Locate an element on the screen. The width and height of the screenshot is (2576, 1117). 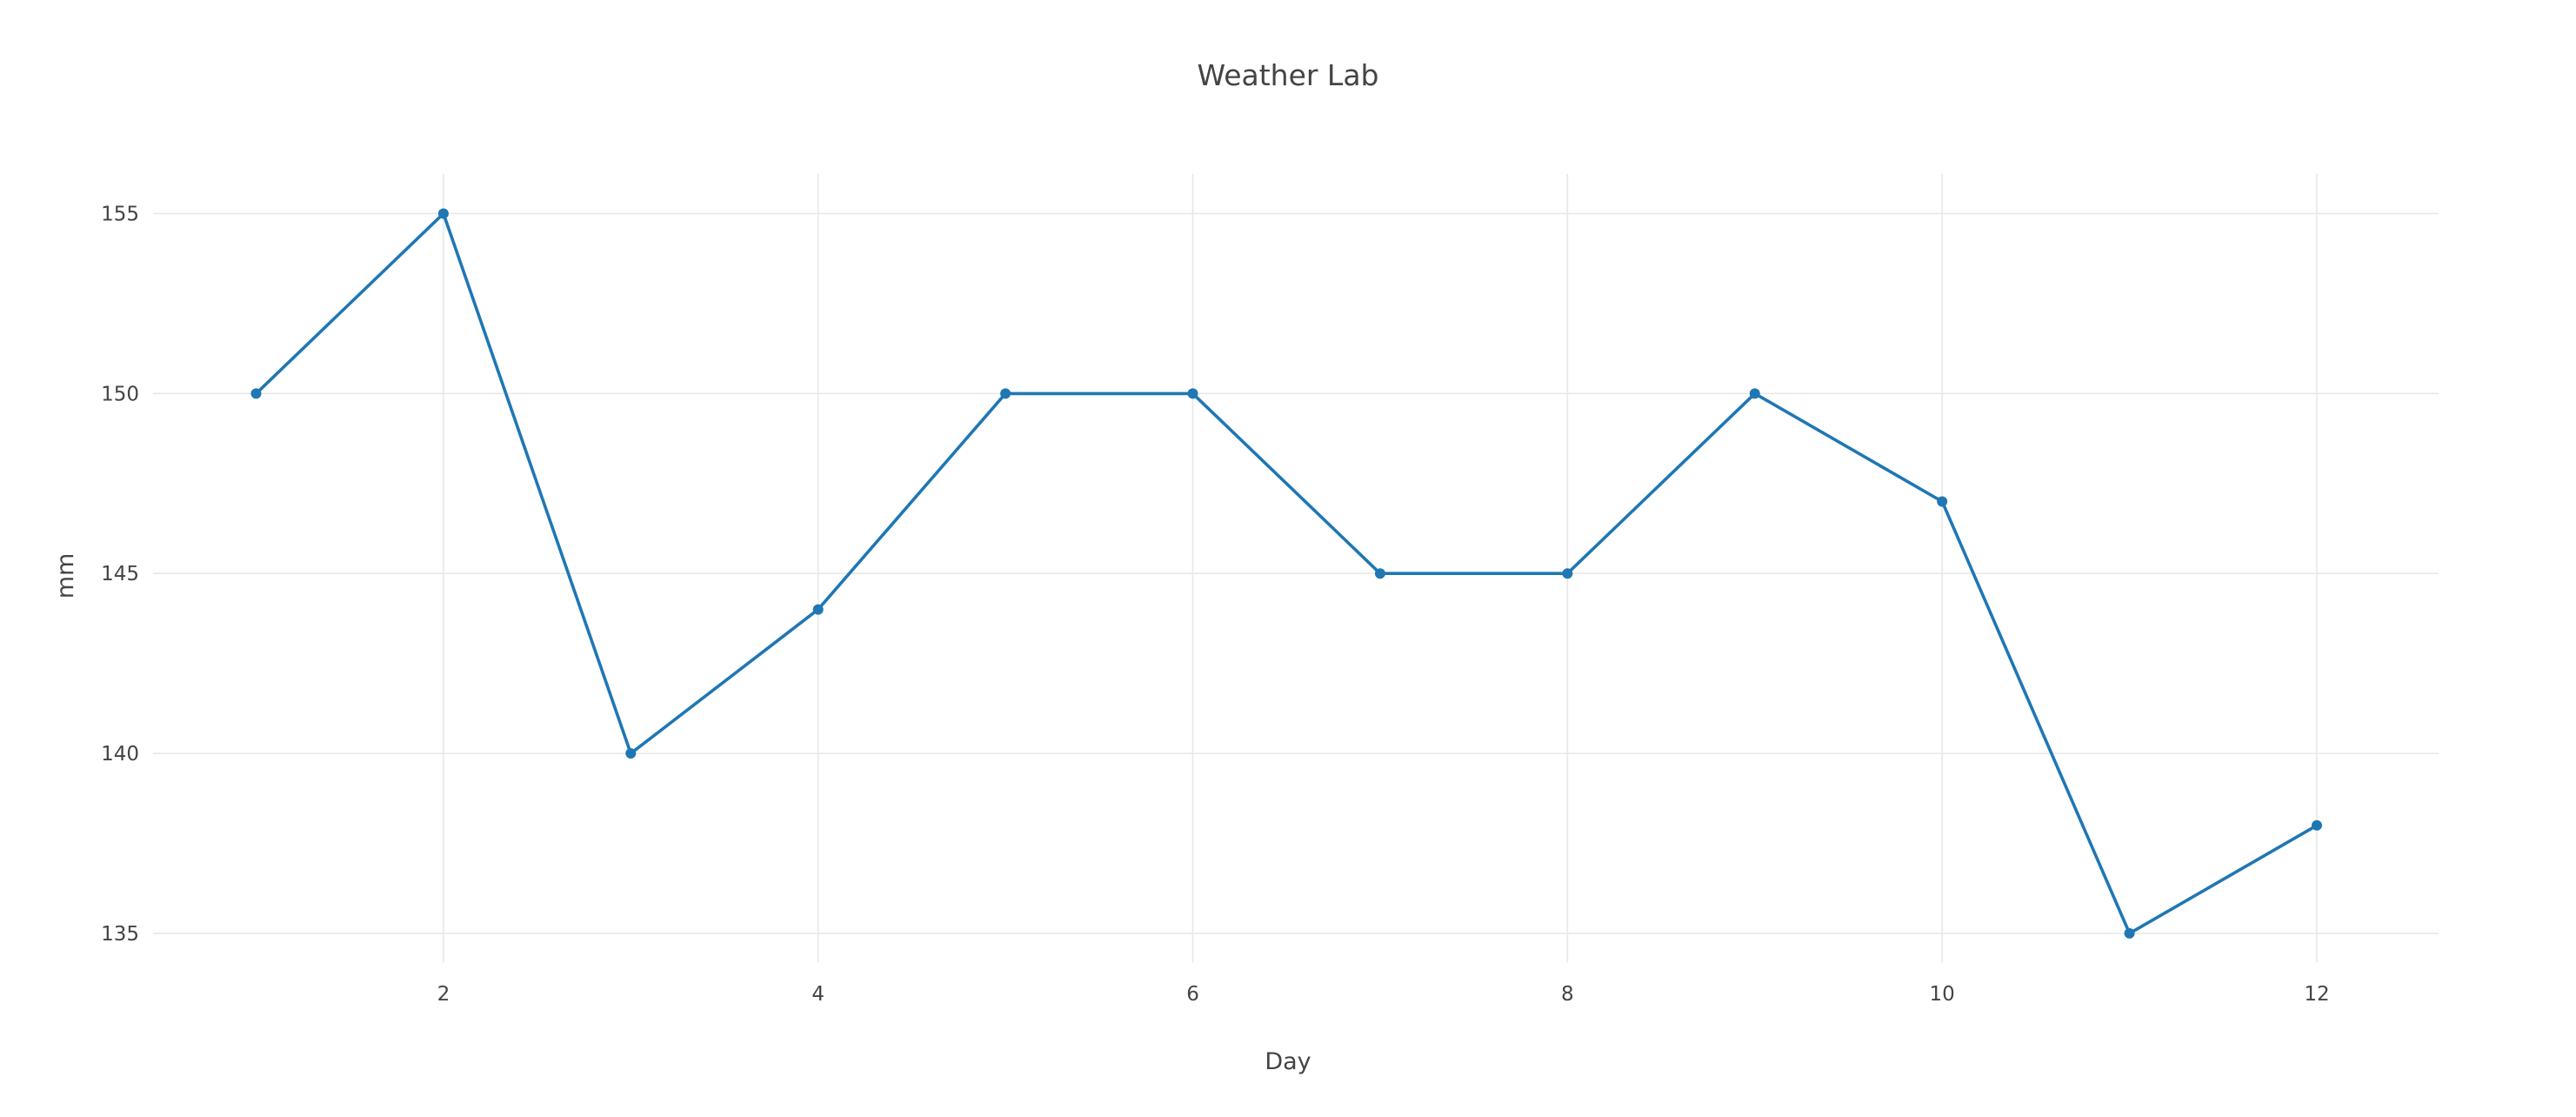
y-tick-label: 145 is located at coordinates (120, 574).